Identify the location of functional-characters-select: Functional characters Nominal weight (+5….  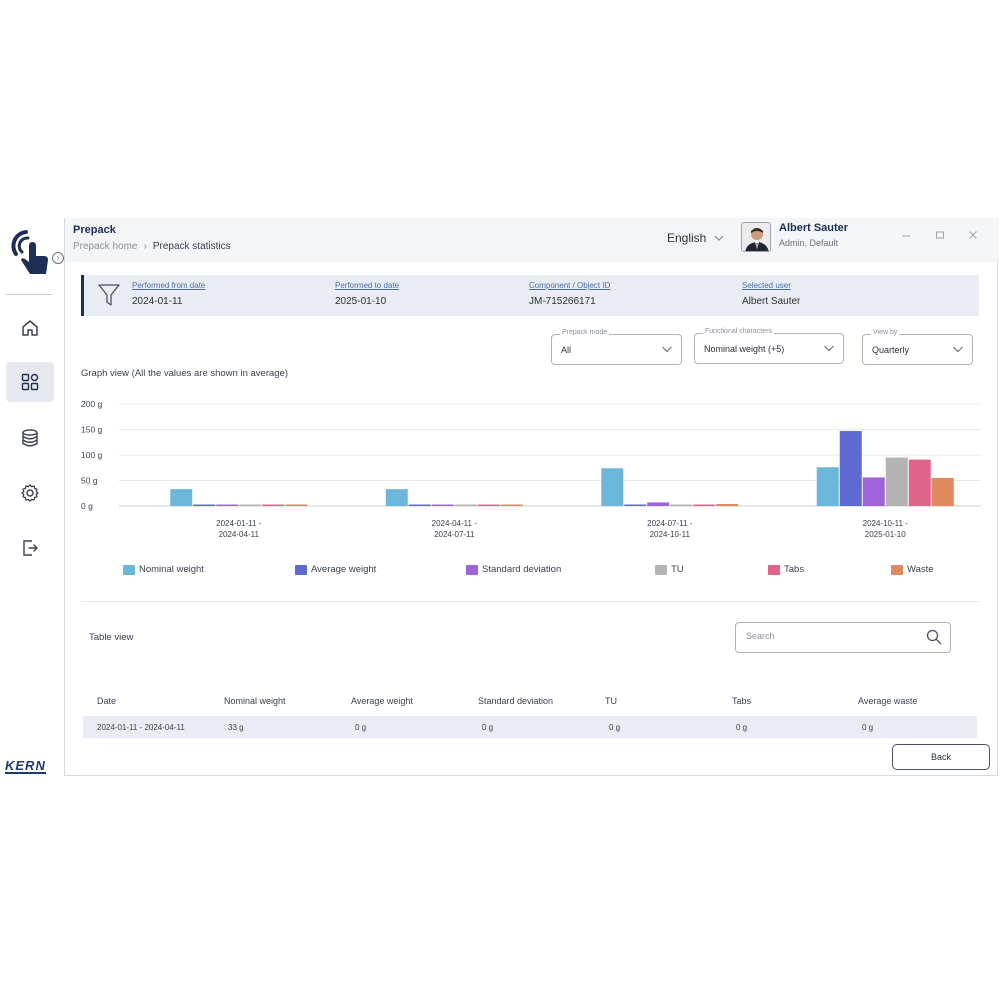
(769, 346).